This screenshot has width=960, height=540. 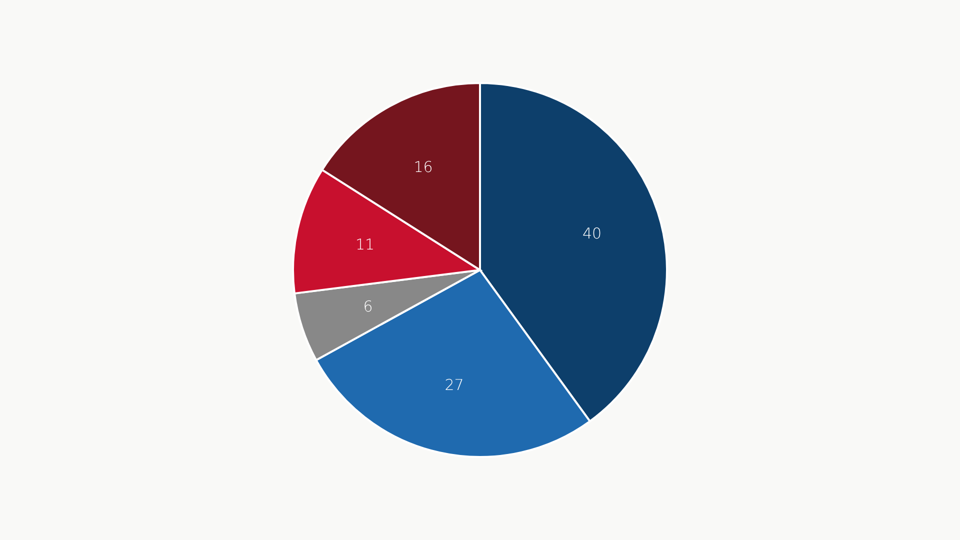 What do you see at coordinates (423, 167) in the screenshot?
I see `data-label: 16` at bounding box center [423, 167].